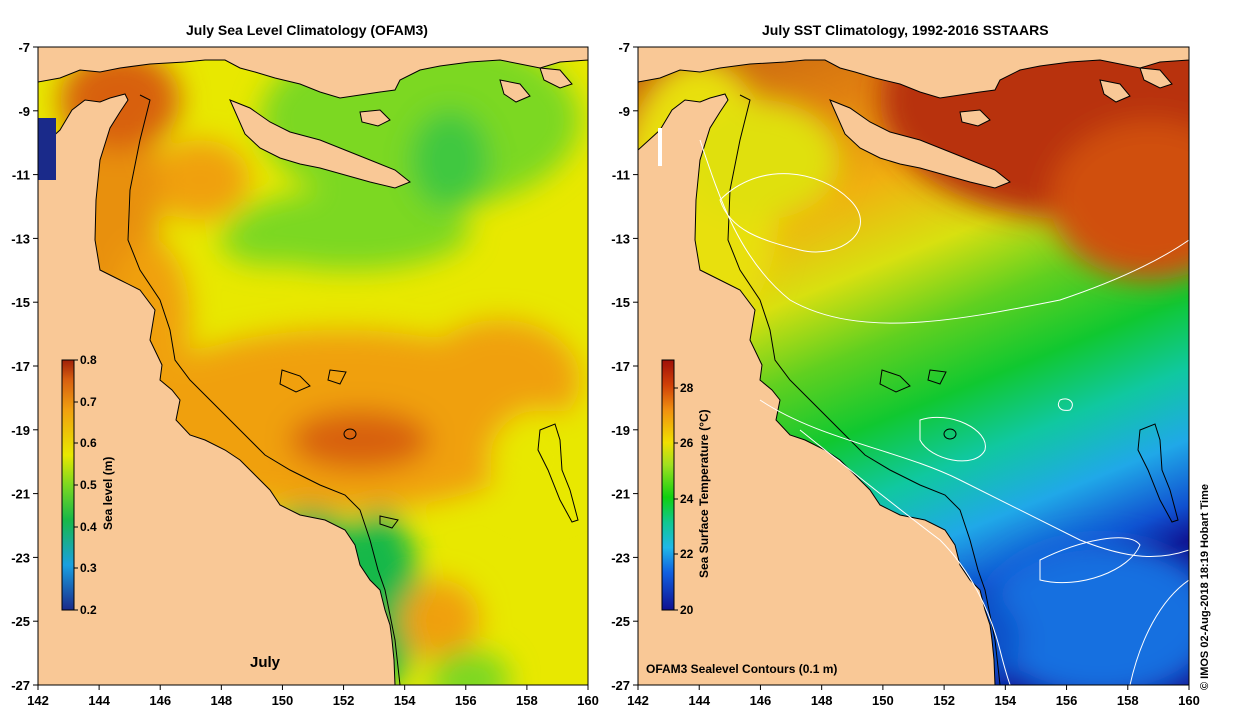 The width and height of the screenshot is (1250, 720). What do you see at coordinates (1189, 700) in the screenshot?
I see `right-x-tick-label: 160` at bounding box center [1189, 700].